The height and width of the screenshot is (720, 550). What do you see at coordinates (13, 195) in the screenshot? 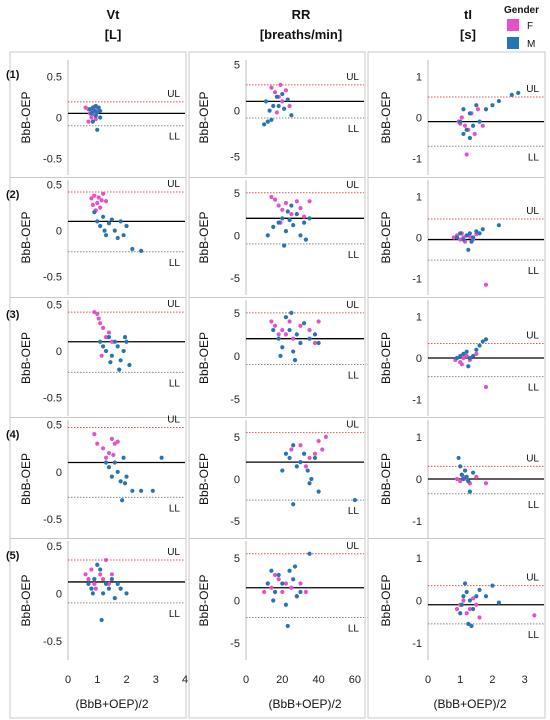
I see `row-label: (2)` at bounding box center [13, 195].